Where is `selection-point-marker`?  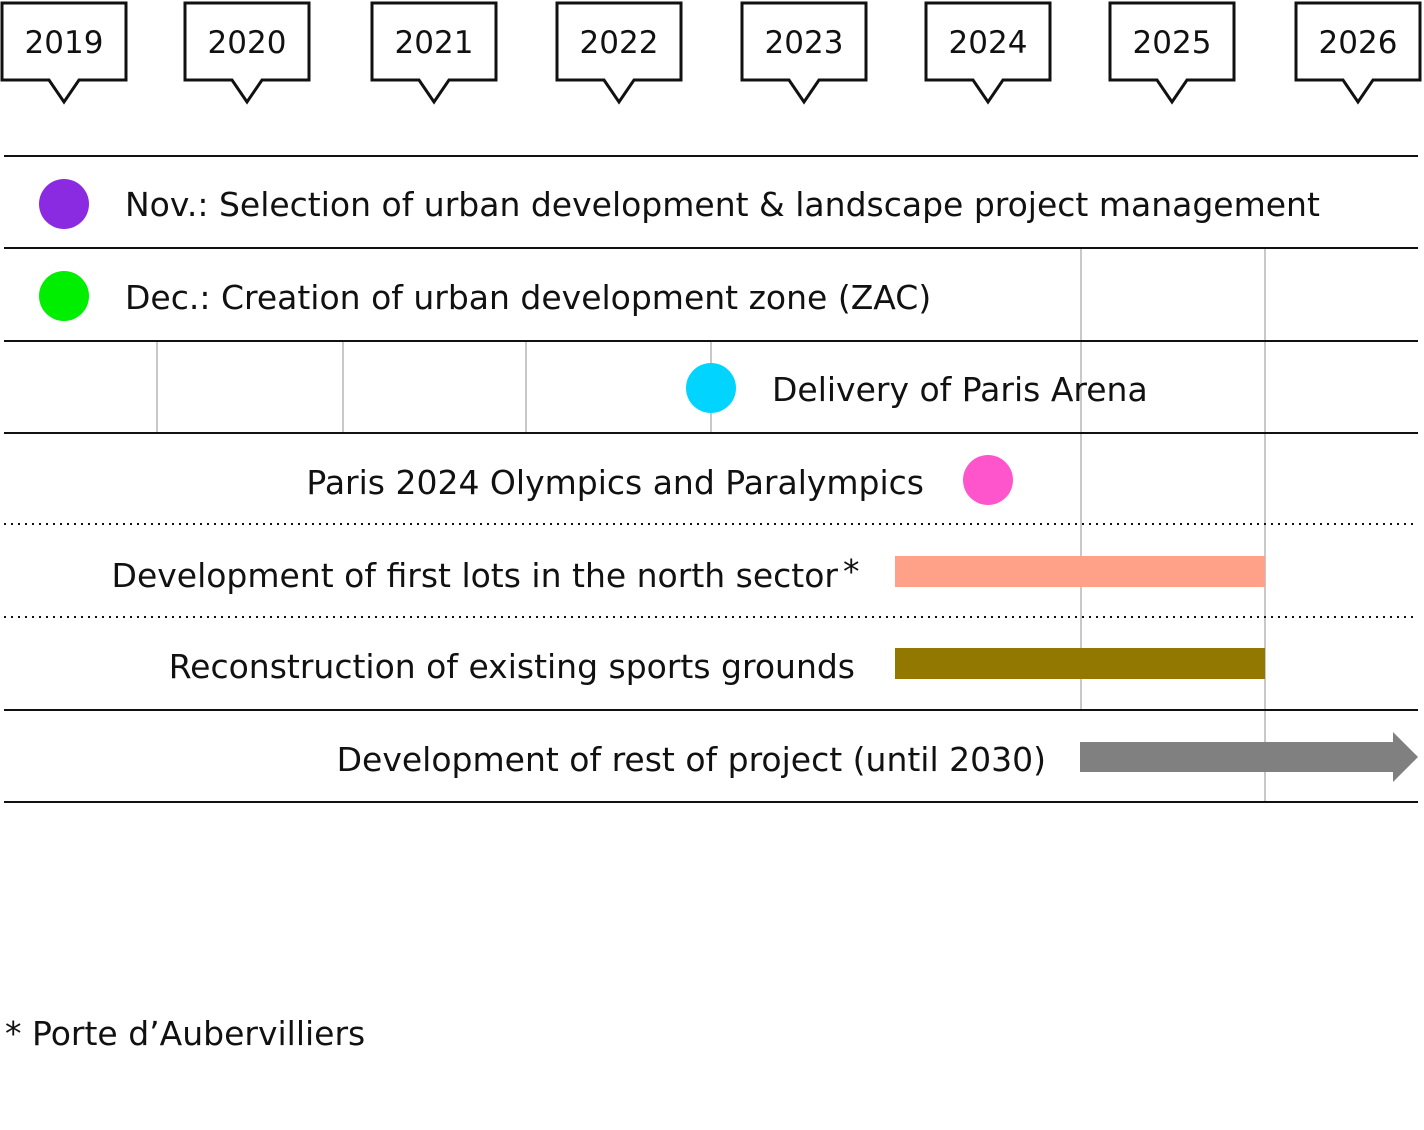 selection-point-marker is located at coordinates (64, 204).